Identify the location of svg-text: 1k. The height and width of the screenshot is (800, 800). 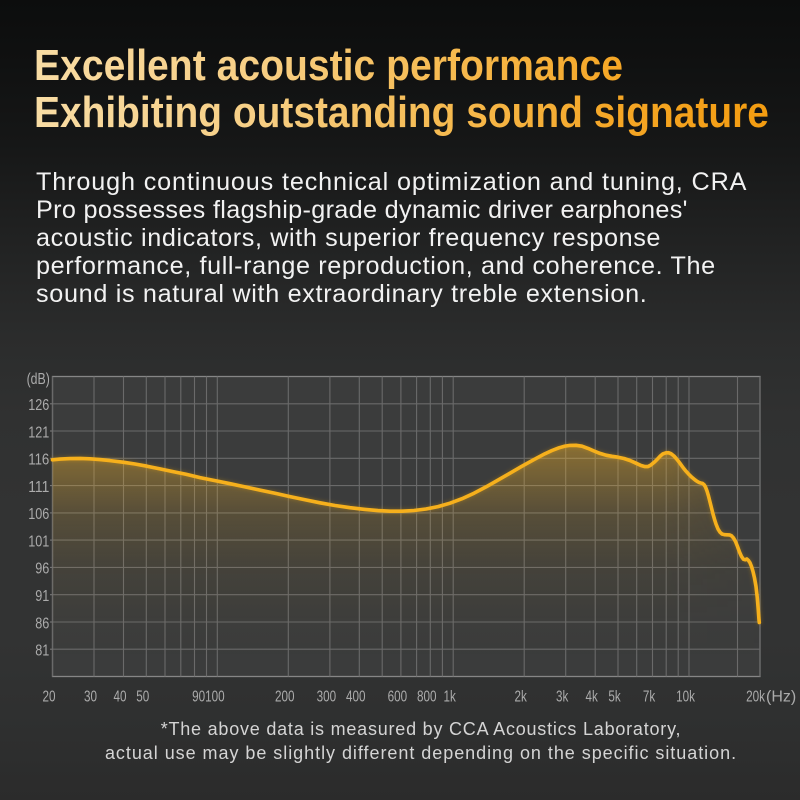
(450, 697).